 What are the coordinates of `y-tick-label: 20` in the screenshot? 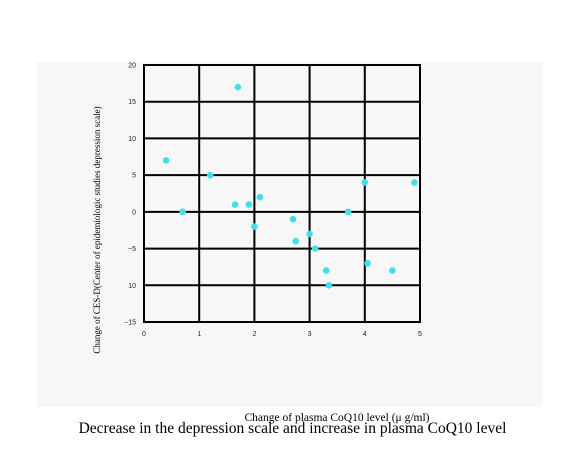 It's located at (132, 66).